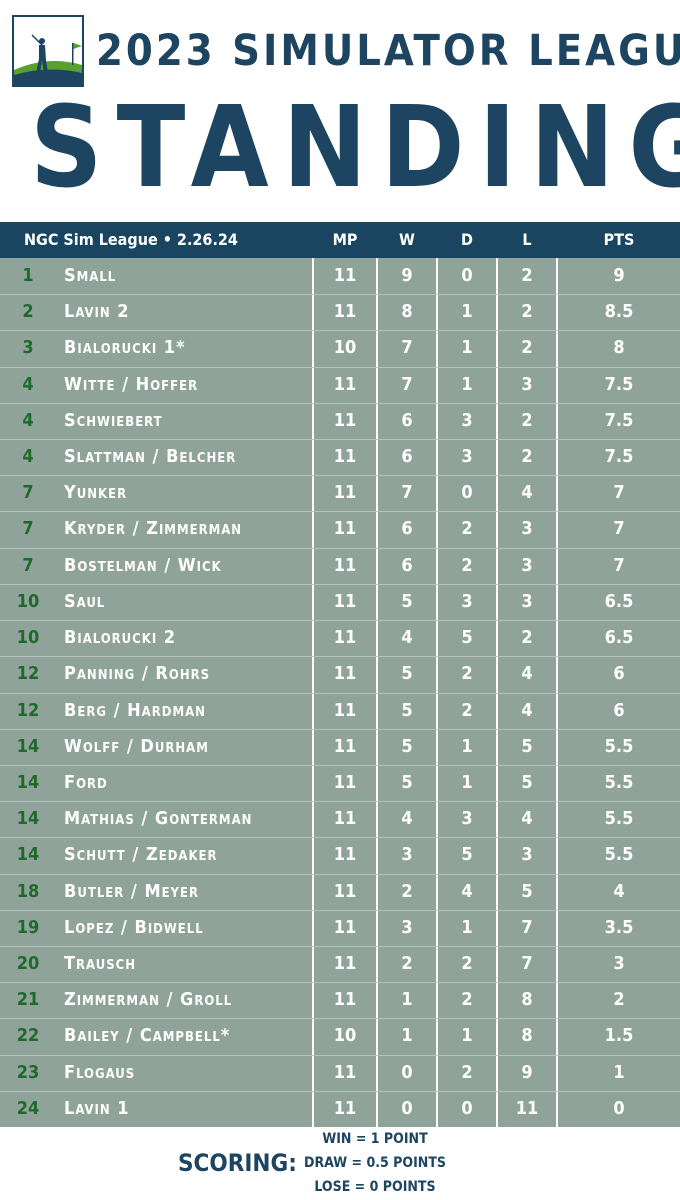 The image size is (680, 1200). Describe the element at coordinates (141, 855) in the screenshot. I see `team-name: Schutt / Zedaker` at that location.